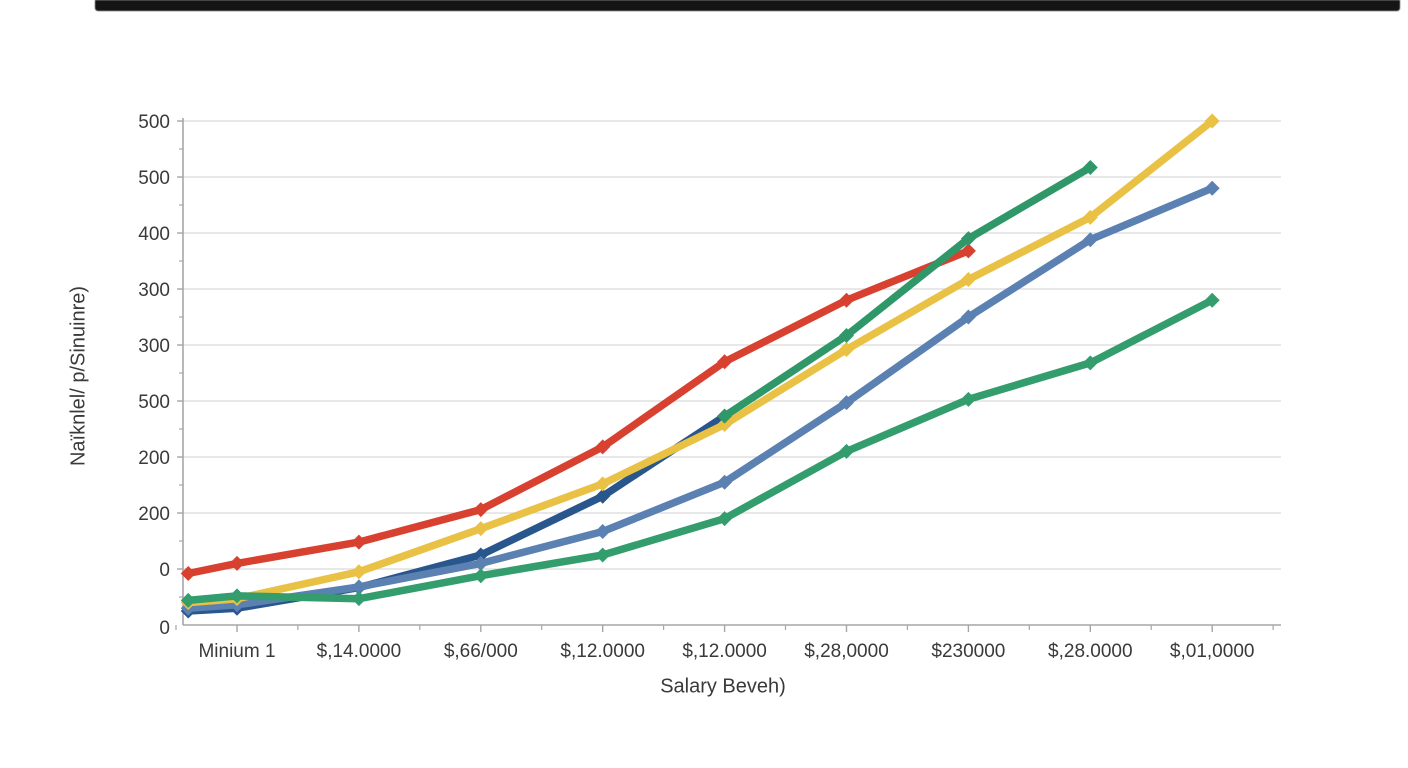 Image resolution: width=1408 pixels, height=768 pixels. I want to click on x-tick-label: Minium 1, so click(236, 651).